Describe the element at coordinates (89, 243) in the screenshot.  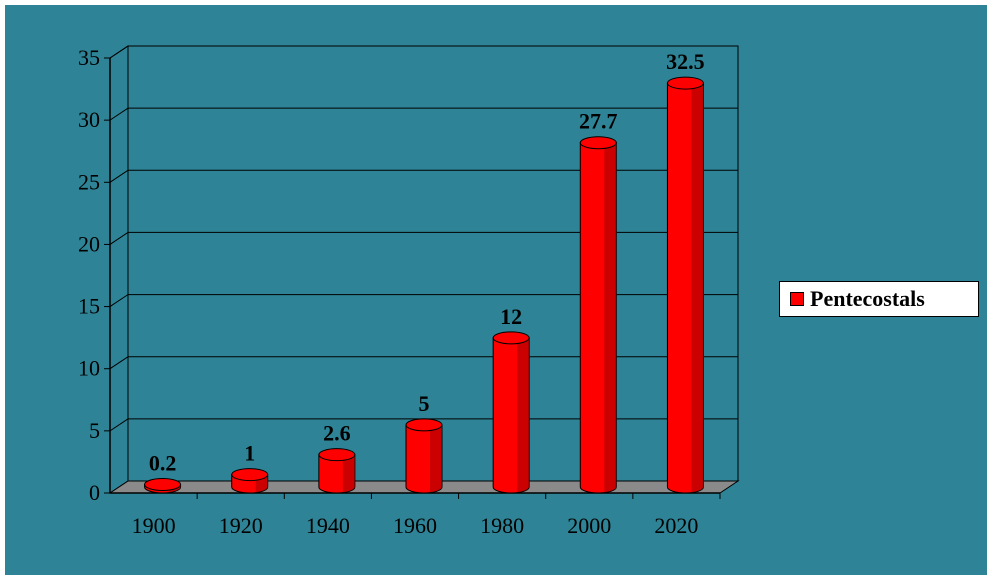
I see `y-tick-label: 20` at that location.